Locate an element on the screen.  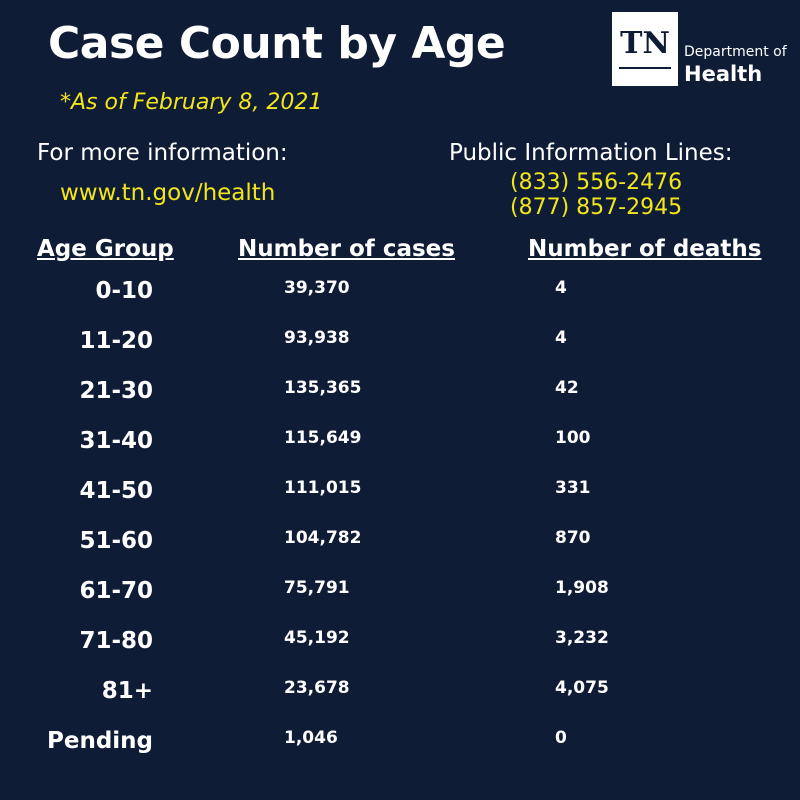
table-row: 11-20 93,938 4 is located at coordinates (400, 353).